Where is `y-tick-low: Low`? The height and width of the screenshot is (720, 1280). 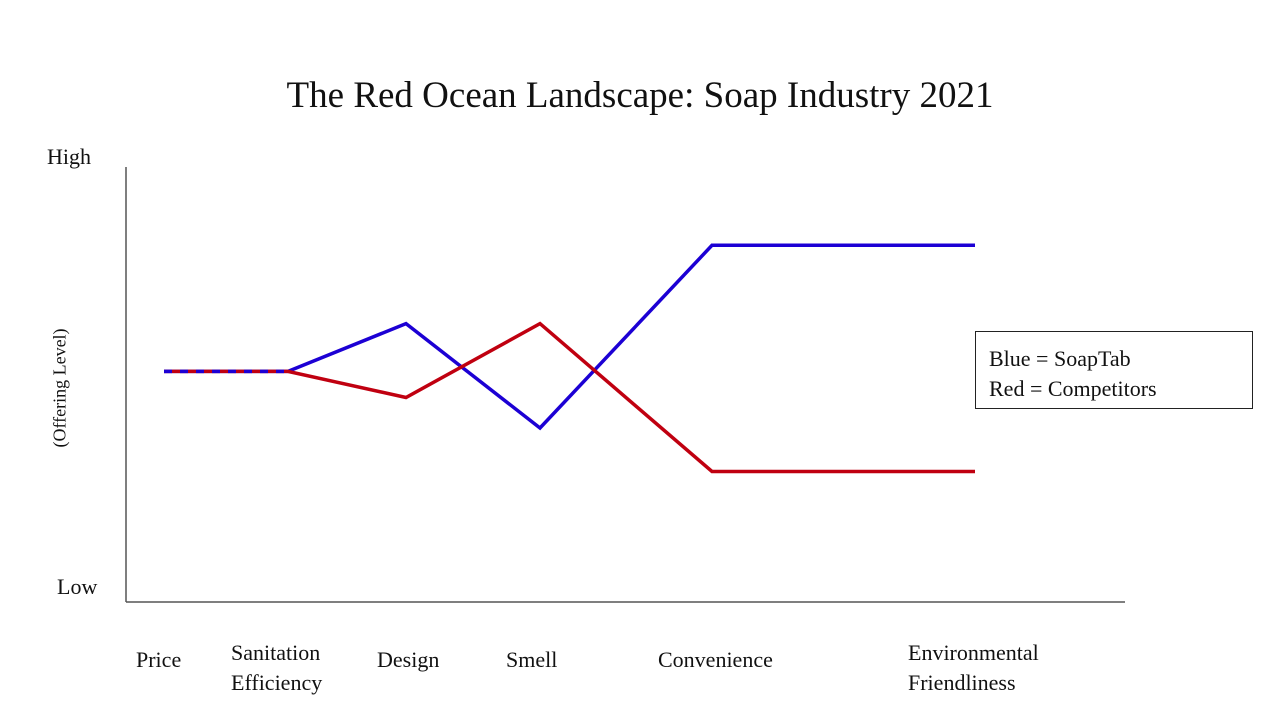 y-tick-low: Low is located at coordinates (77, 586).